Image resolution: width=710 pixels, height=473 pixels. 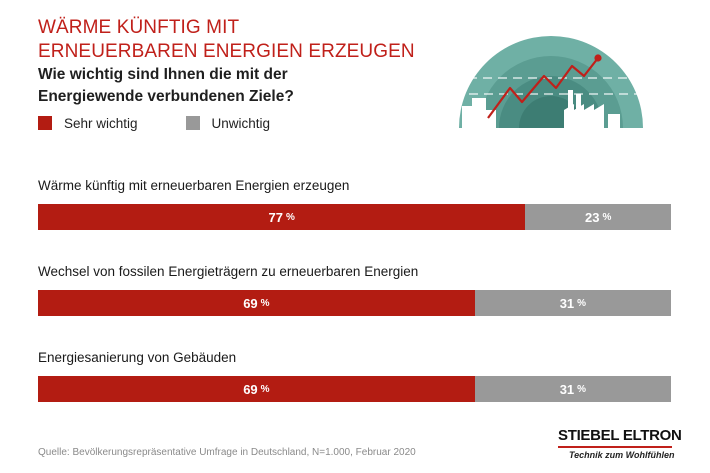 I want to click on bar-row: 77% 23%, so click(x=354, y=217).